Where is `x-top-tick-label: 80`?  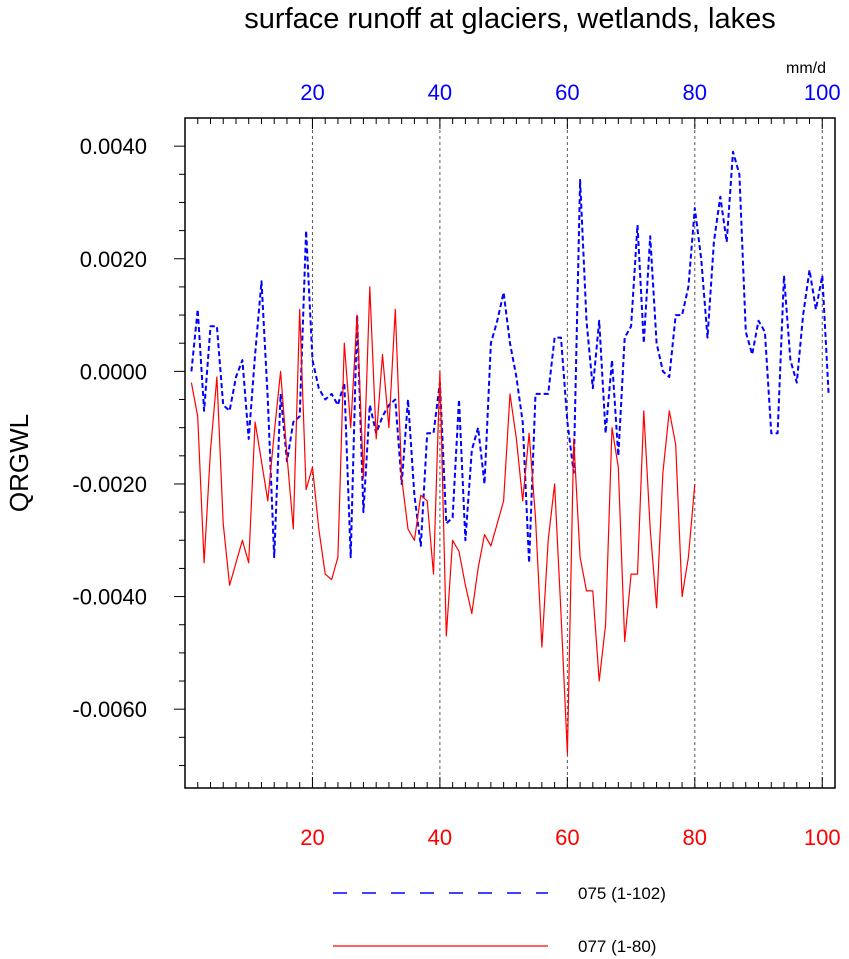
x-top-tick-label: 80 is located at coordinates (695, 92).